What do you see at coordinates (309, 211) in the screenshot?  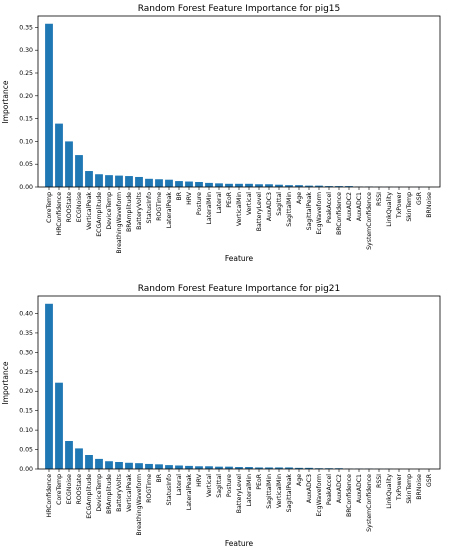 I see `x-tick-label: SagittalPeak` at bounding box center [309, 211].